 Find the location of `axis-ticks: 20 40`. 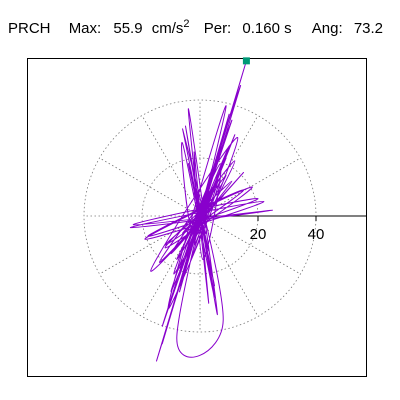

axis-ticks: 20 40 is located at coordinates (287, 229).